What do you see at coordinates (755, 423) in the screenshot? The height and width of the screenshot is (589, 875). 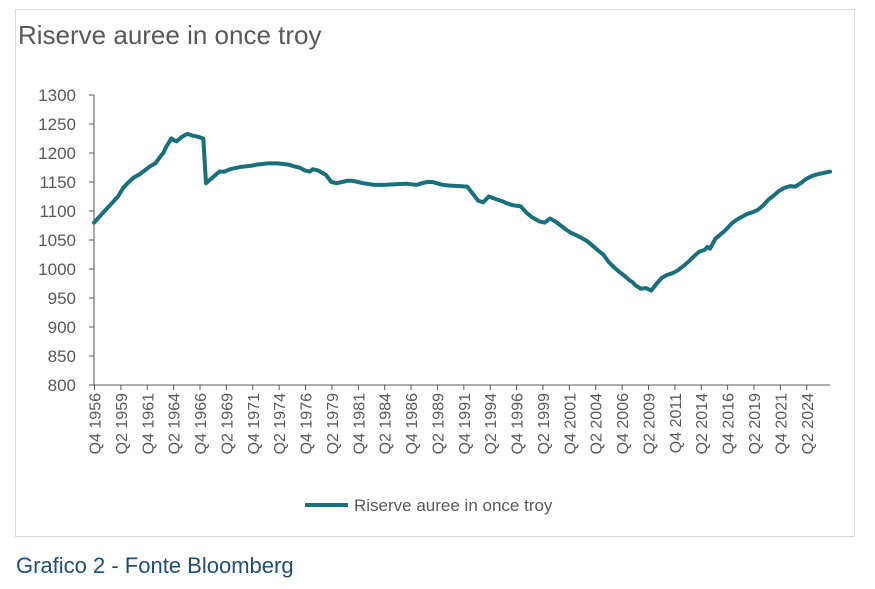 I see `x-tick-label: Q2 2019` at bounding box center [755, 423].